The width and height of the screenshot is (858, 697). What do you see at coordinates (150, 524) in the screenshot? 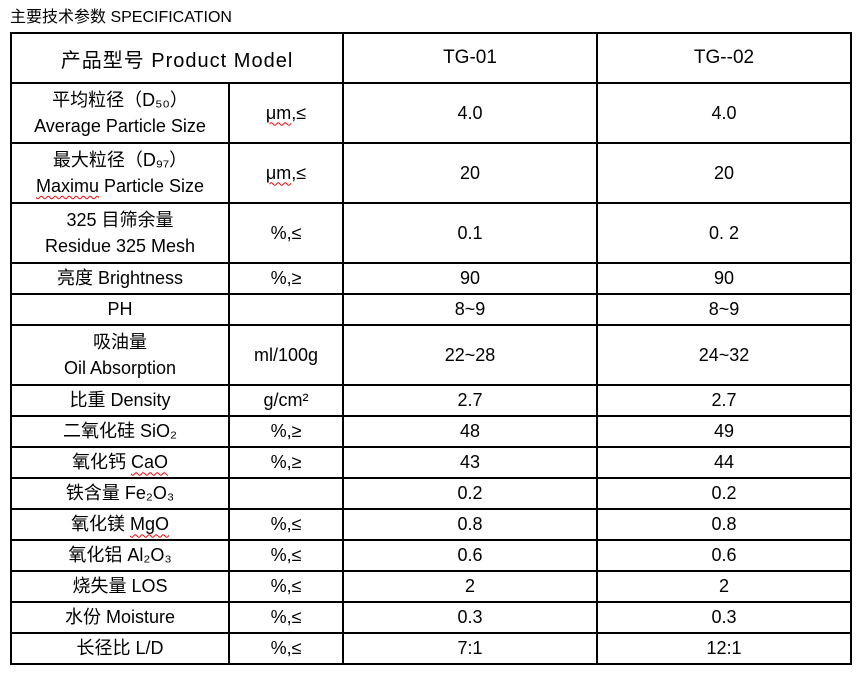
I see `misspelled-text: MgO` at bounding box center [150, 524].